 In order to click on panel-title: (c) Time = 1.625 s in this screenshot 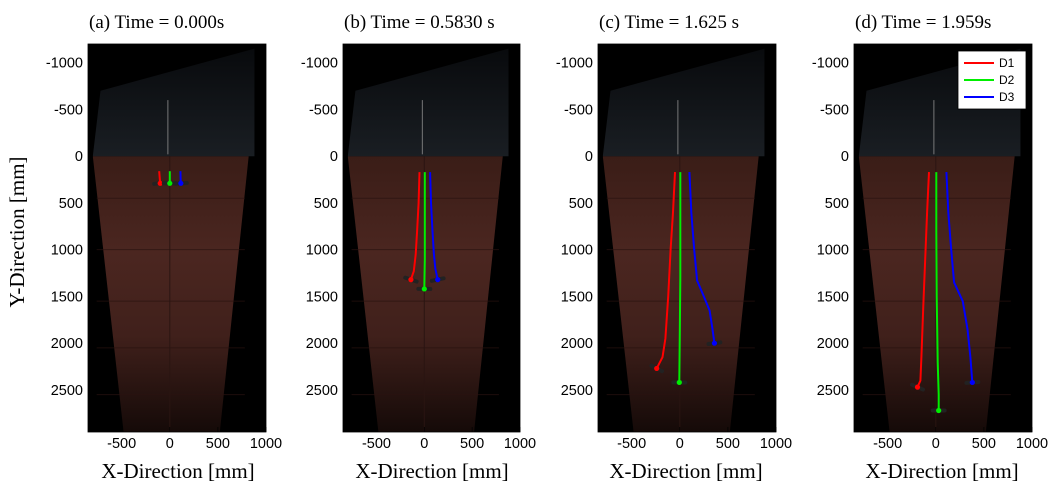, I will do `click(669, 22)`.